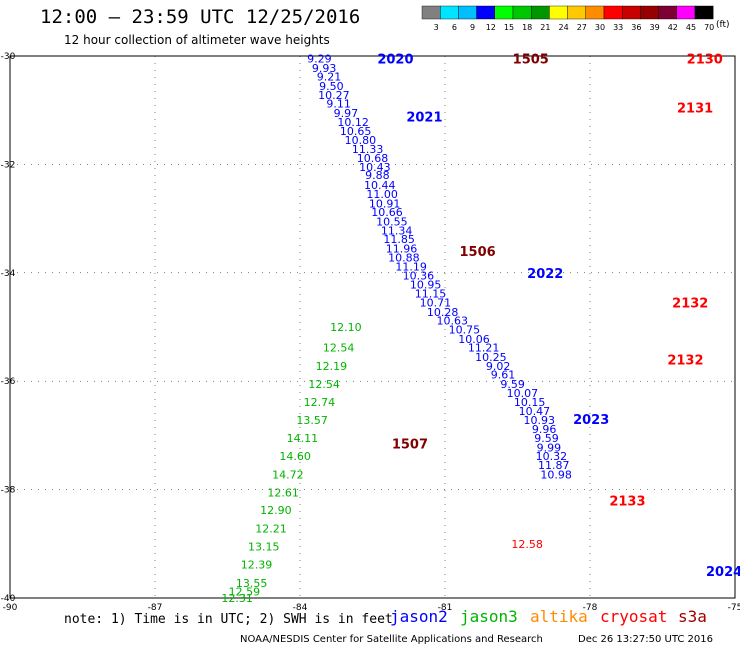  Describe the element at coordinates (523, 393) in the screenshot. I see `data-point-jason2: 10.07` at that location.